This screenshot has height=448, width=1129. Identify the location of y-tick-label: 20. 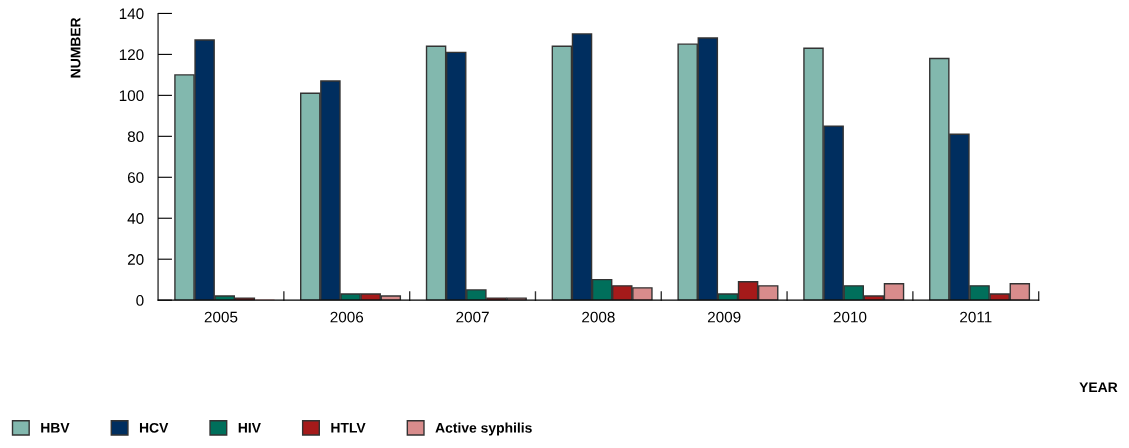
(135, 259).